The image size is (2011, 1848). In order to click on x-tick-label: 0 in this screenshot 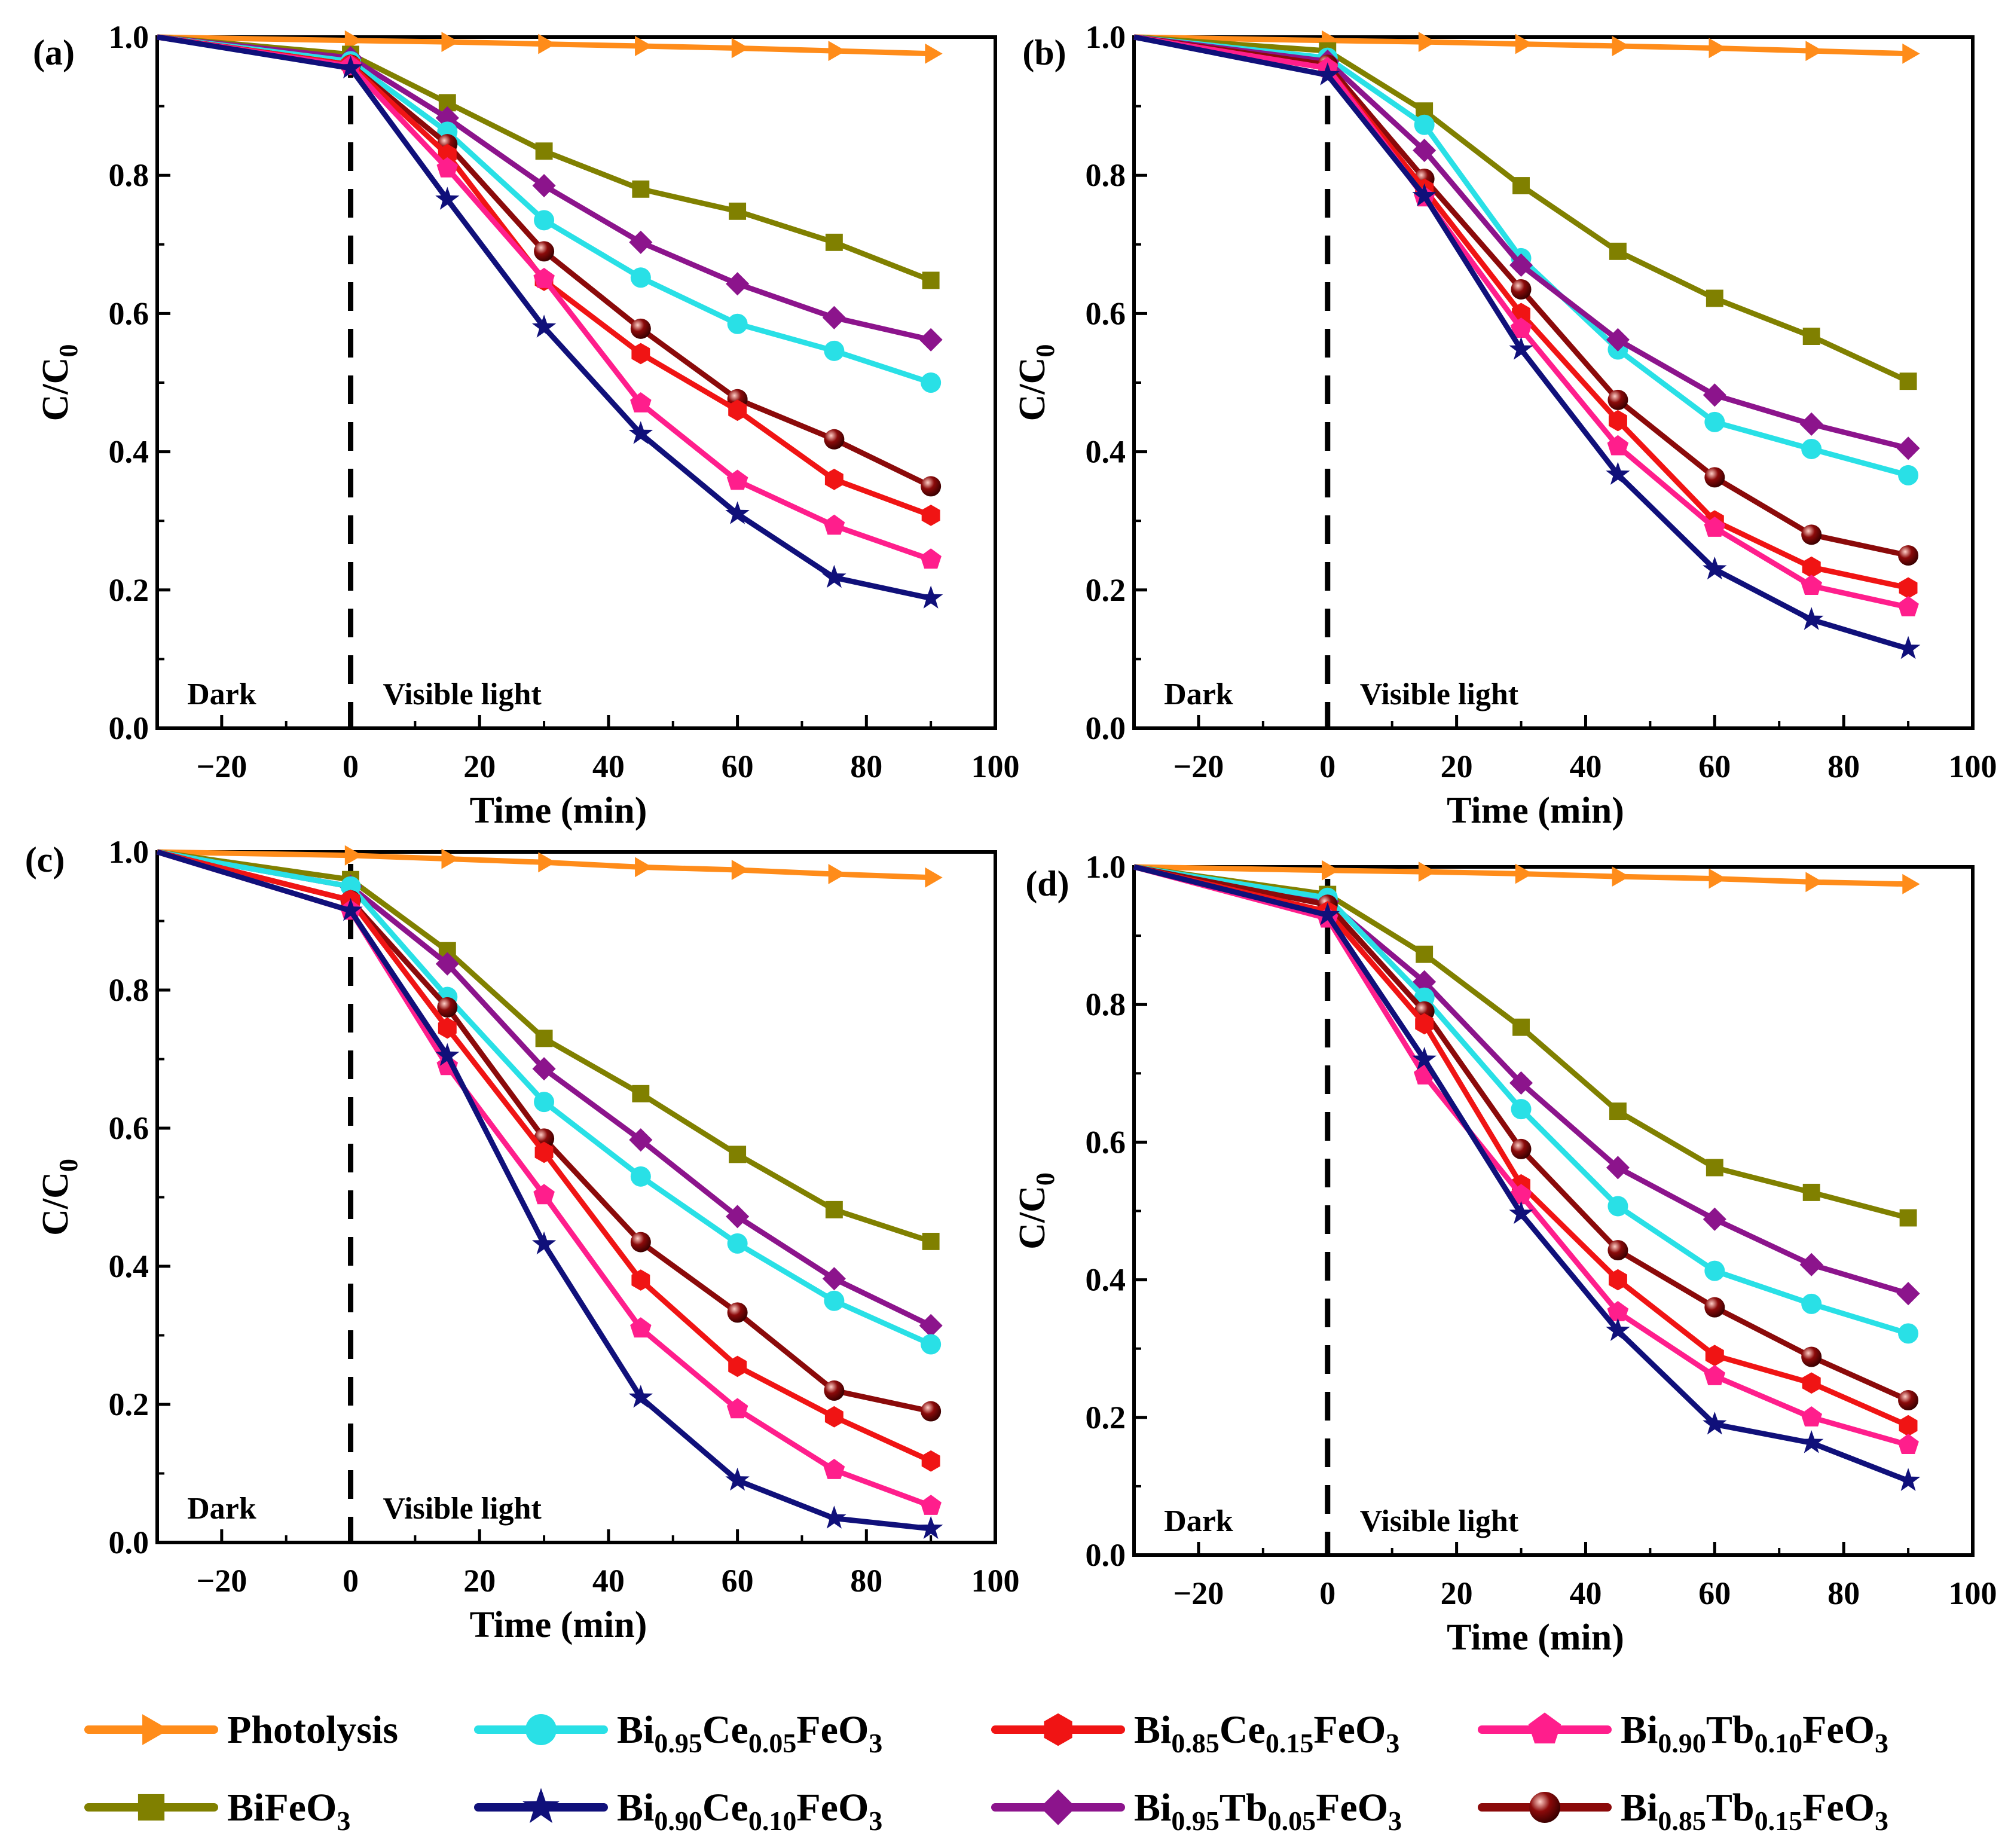, I will do `click(1327, 766)`.